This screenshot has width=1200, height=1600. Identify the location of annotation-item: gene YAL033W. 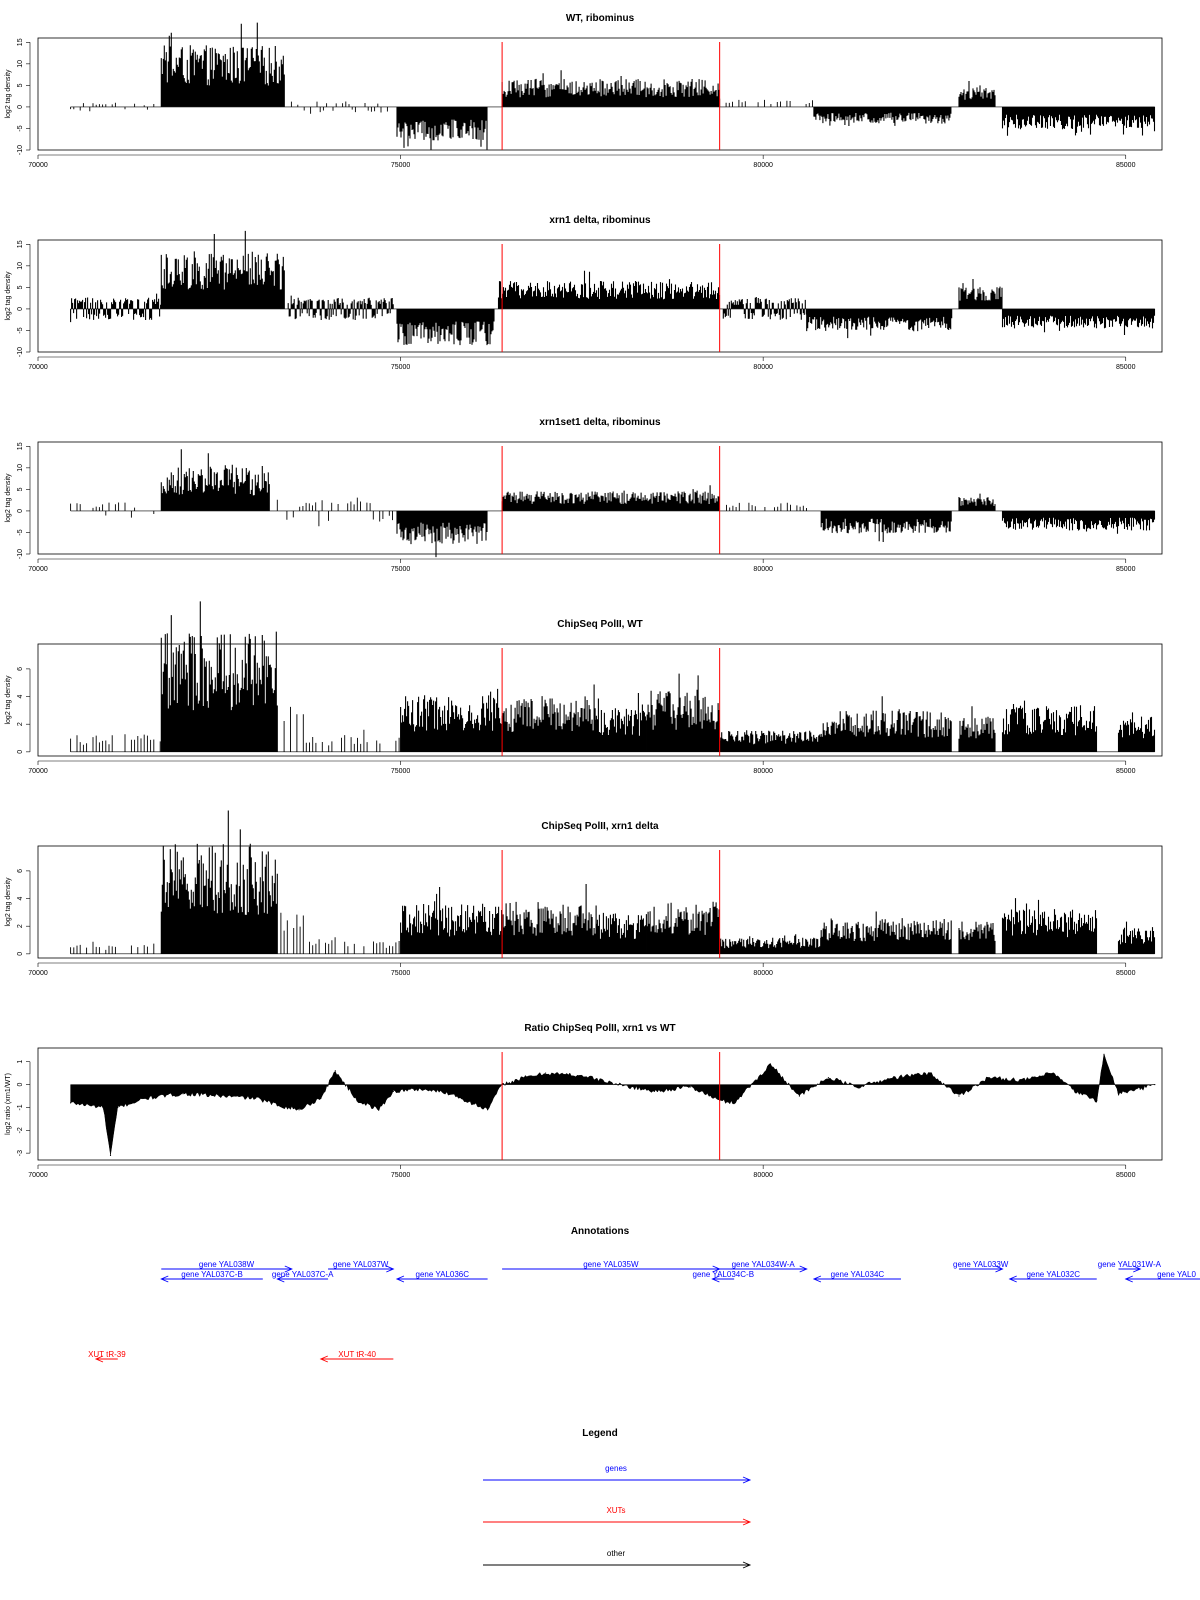
(981, 1266).